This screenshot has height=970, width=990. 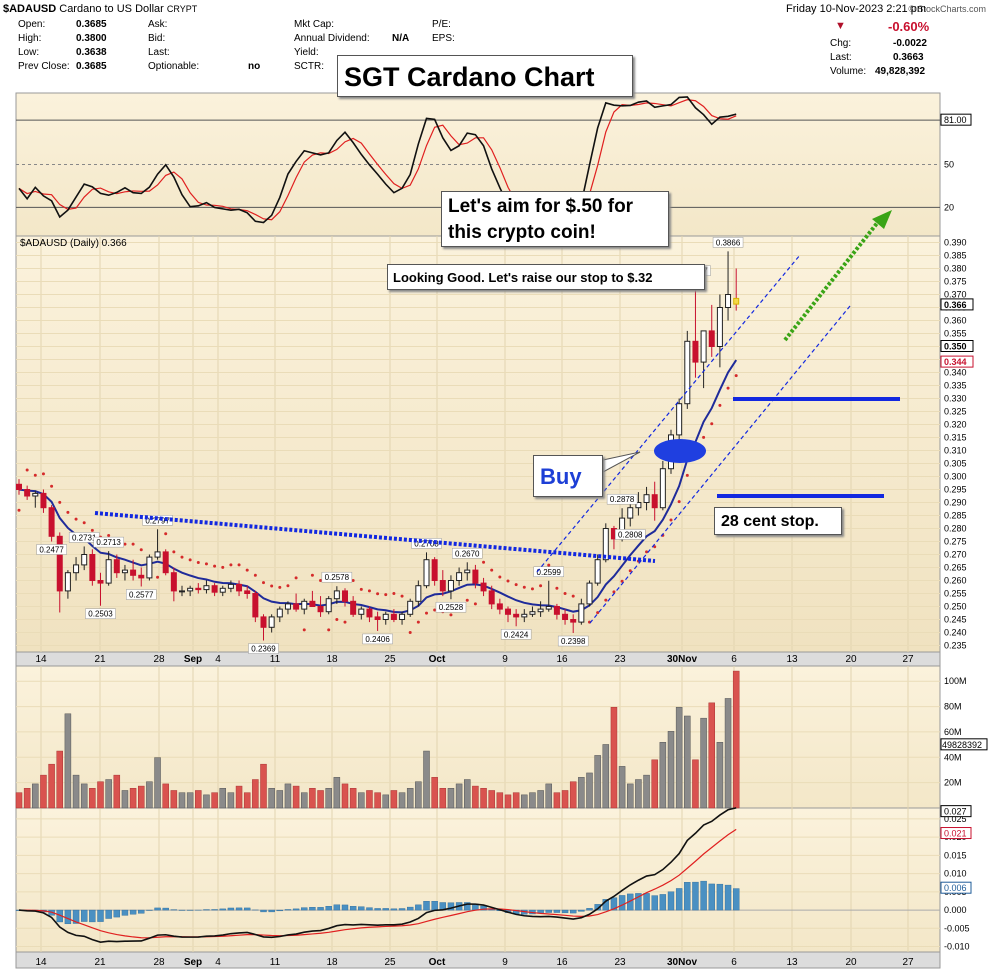 What do you see at coordinates (91, 66) in the screenshot?
I see `prev-close-value: 0.3685` at bounding box center [91, 66].